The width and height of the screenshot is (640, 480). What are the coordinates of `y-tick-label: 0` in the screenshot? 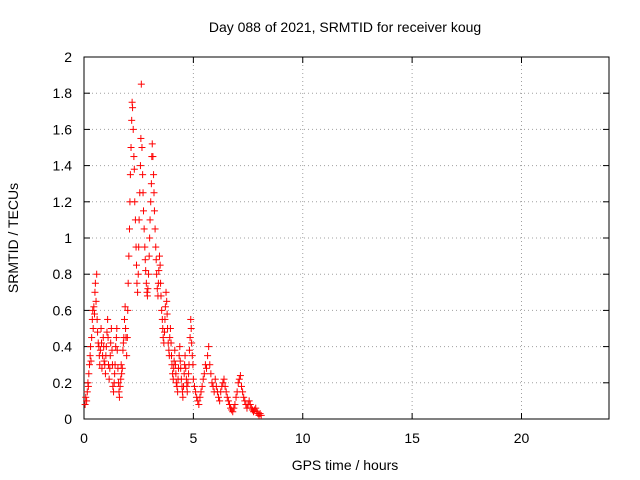 It's located at (68, 419).